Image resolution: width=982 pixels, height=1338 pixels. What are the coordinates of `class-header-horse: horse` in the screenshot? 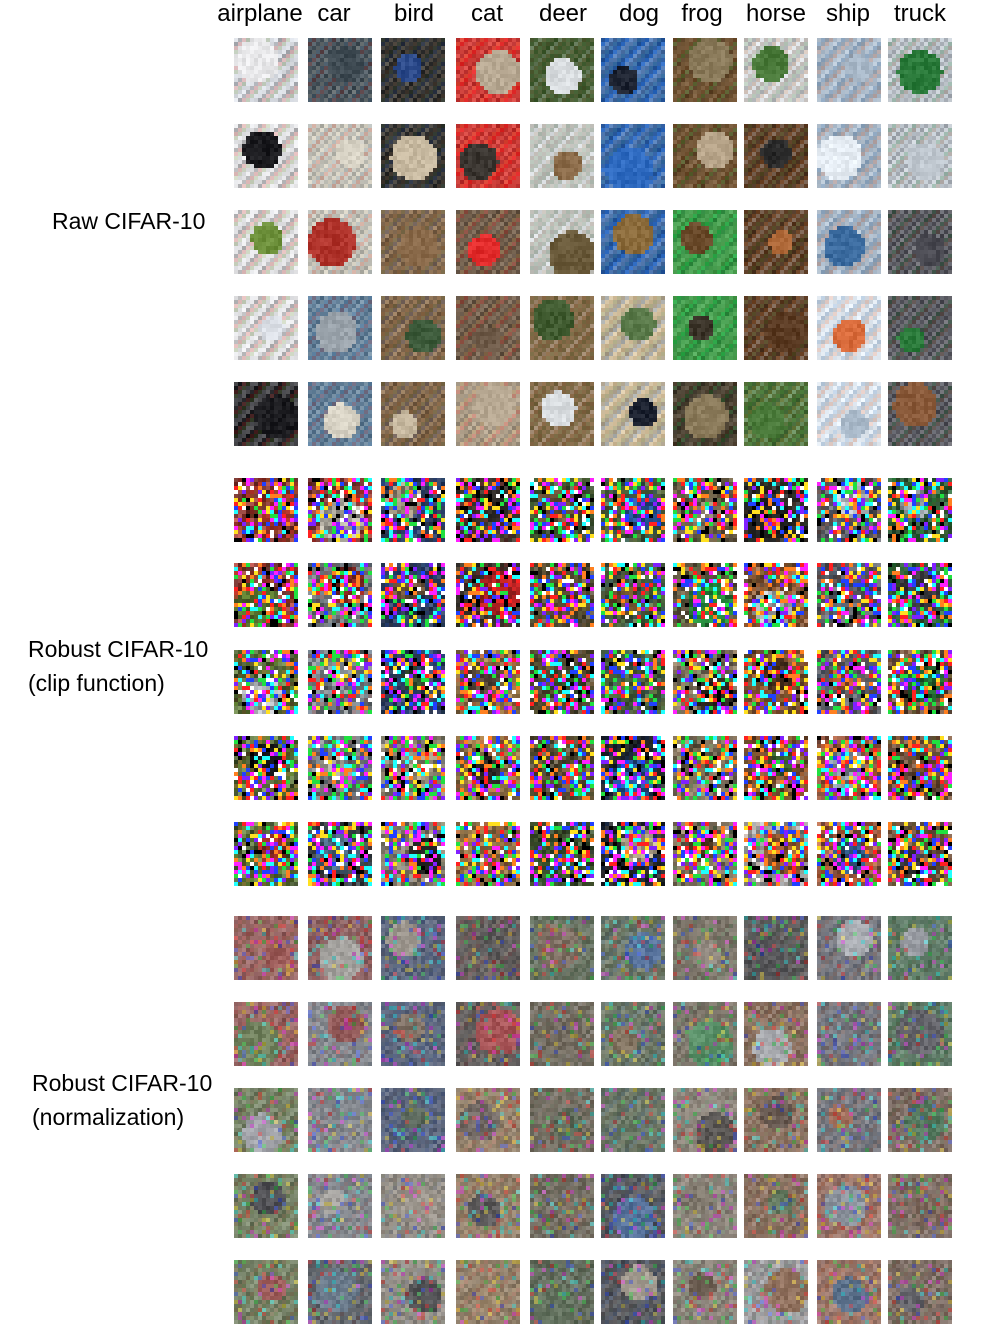 It's located at (776, 14).